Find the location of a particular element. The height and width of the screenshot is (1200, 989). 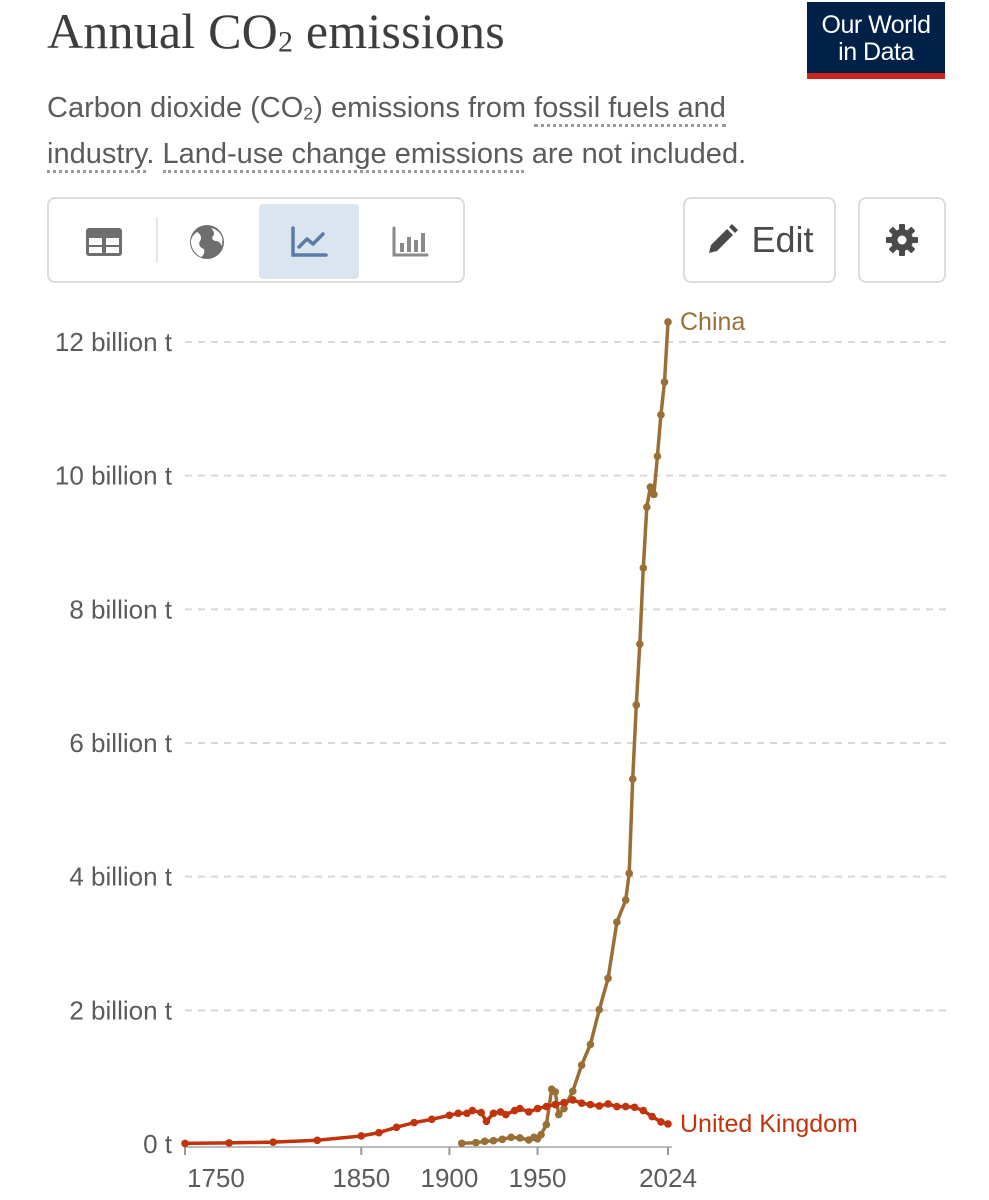

y-tick-label: 10 billion t is located at coordinates (114, 476).